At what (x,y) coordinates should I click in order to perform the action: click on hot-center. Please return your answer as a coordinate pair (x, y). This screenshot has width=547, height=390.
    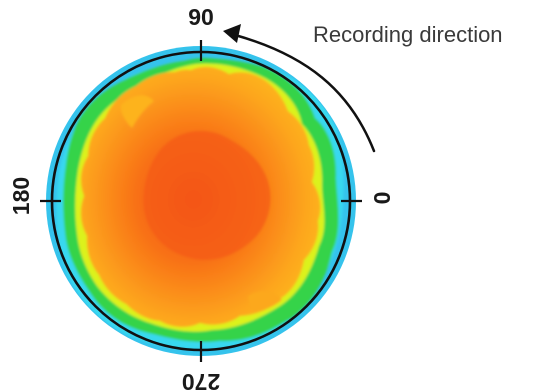
    Looking at the image, I should click on (207, 195).